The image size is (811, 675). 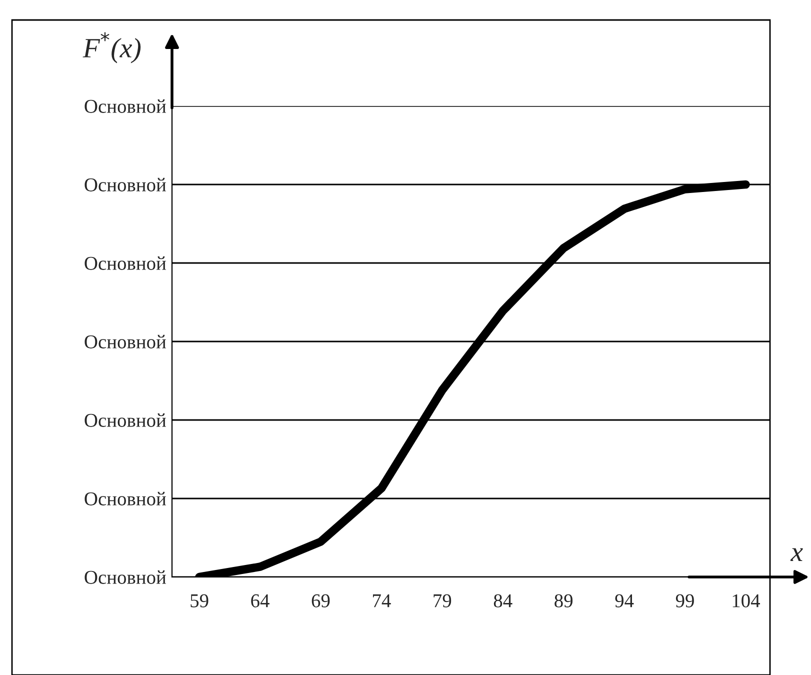 What do you see at coordinates (624, 601) in the screenshot?
I see `x-tick-label: 94` at bounding box center [624, 601].